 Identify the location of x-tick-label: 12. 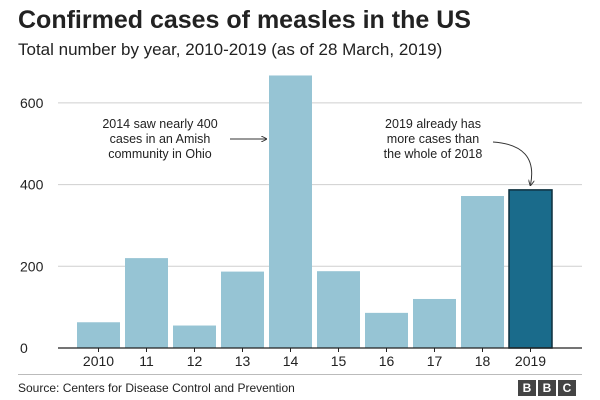
(195, 361).